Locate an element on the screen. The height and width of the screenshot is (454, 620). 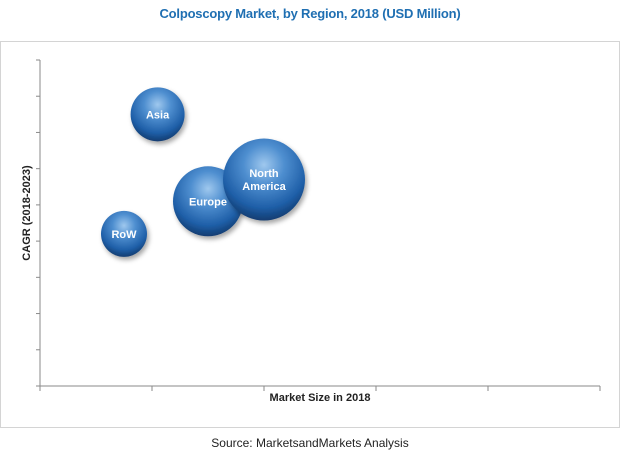
bubble-north-america: North America is located at coordinates (264, 179).